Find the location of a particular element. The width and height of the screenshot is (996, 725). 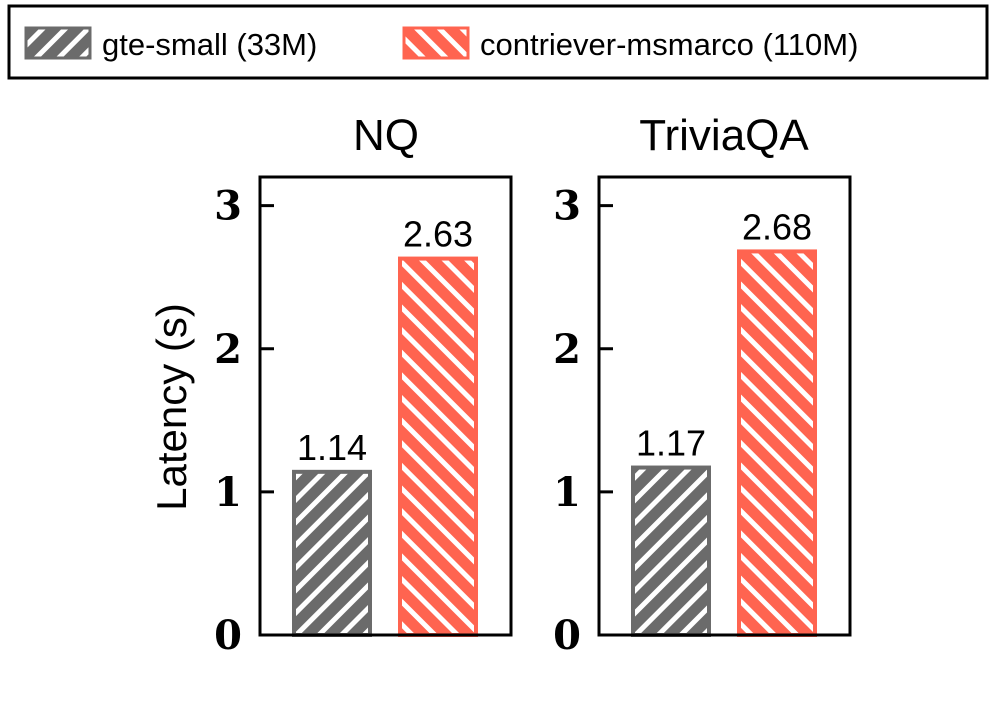

y-tick-label-triviaqa-3: 3 is located at coordinates (567, 206).